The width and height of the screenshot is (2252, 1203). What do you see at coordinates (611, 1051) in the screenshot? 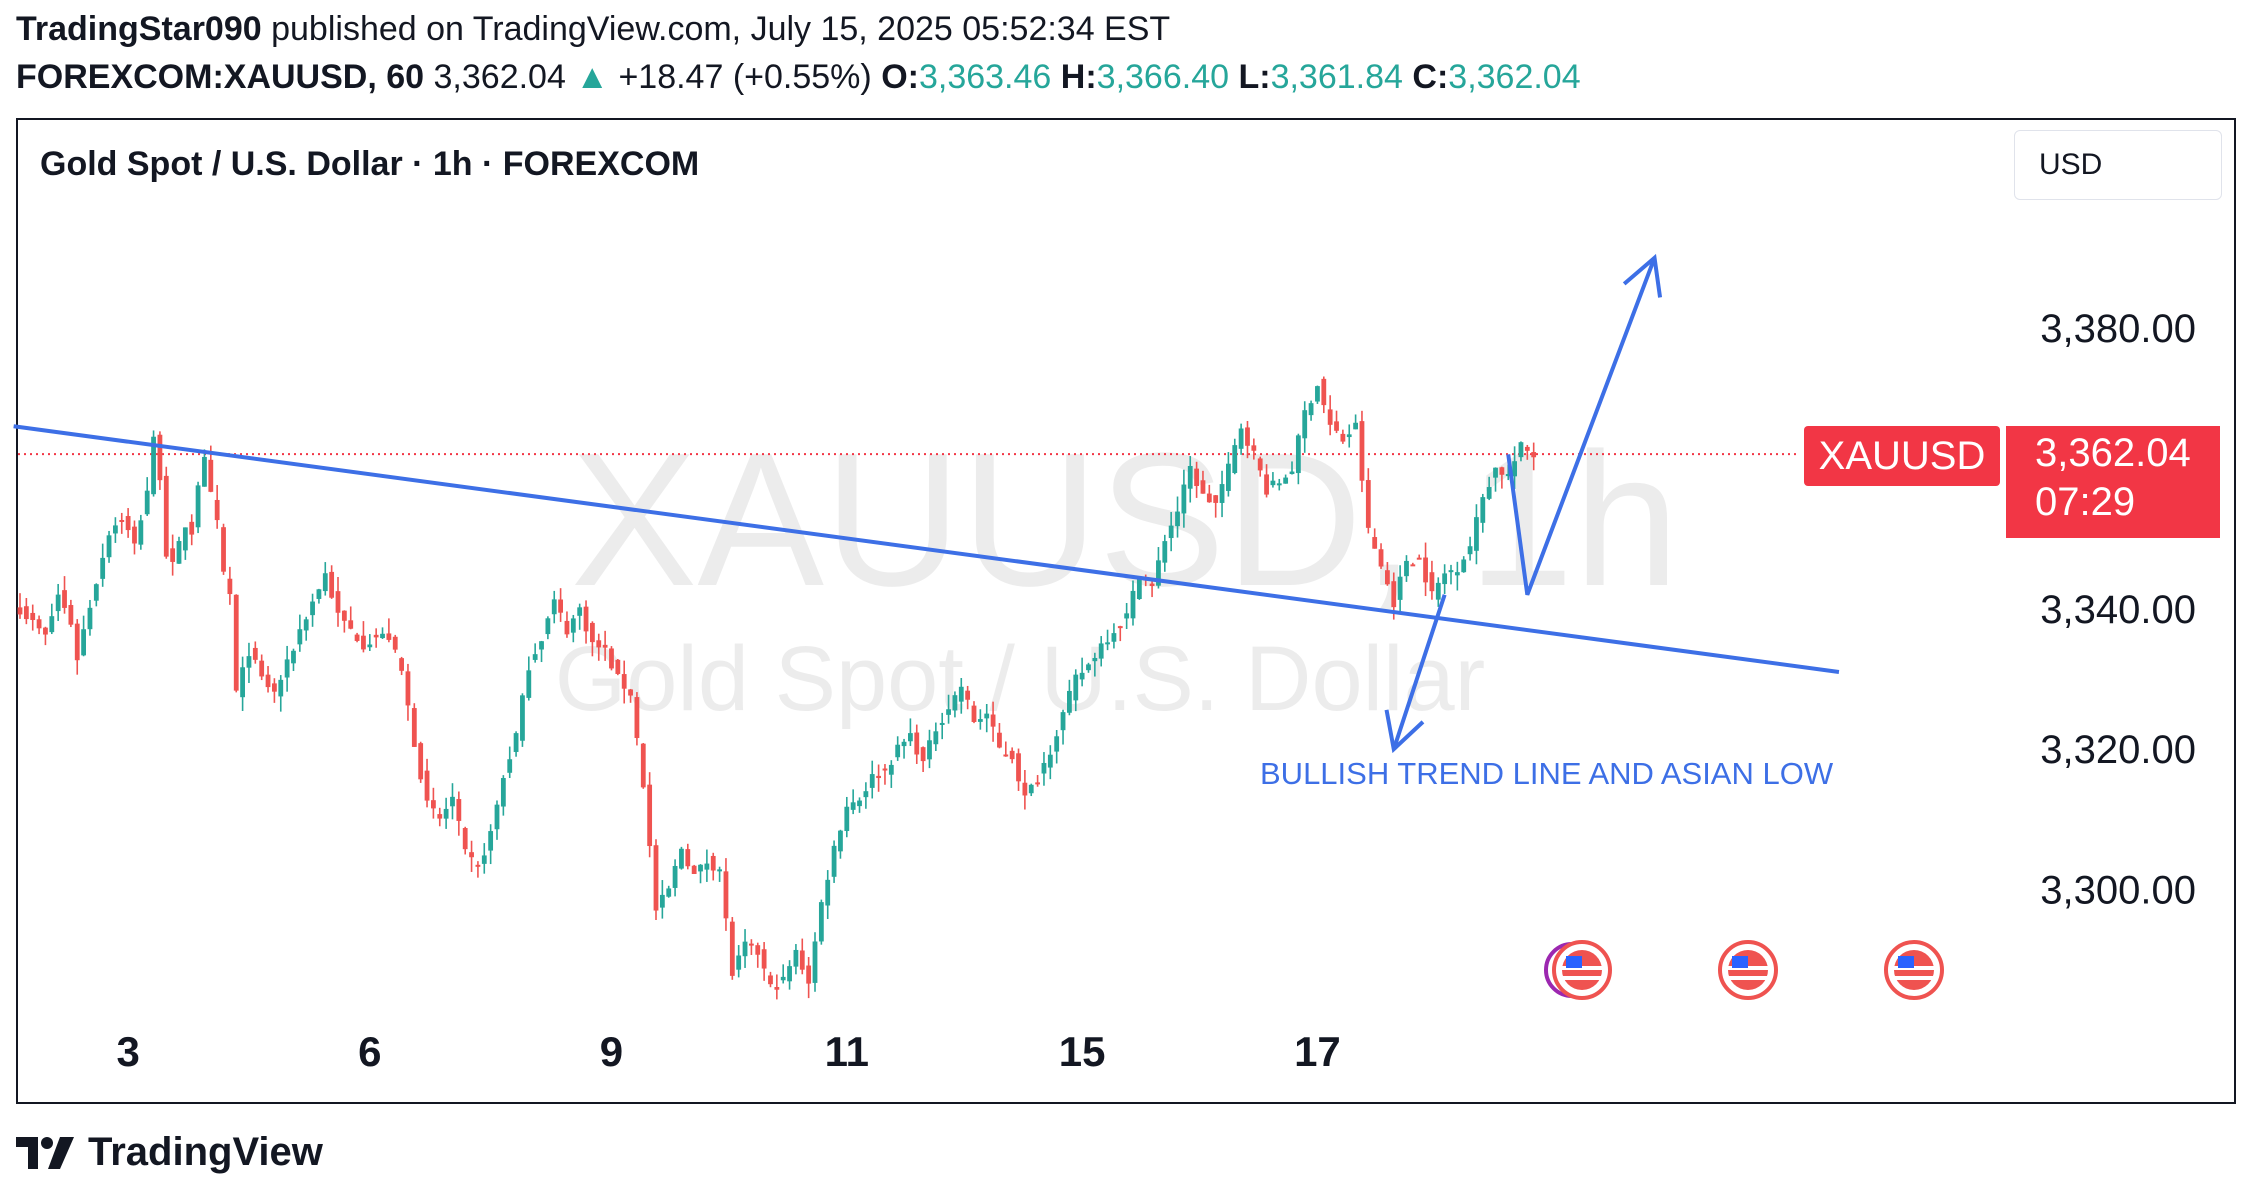
I see `x-tick-label: 9` at bounding box center [611, 1051].